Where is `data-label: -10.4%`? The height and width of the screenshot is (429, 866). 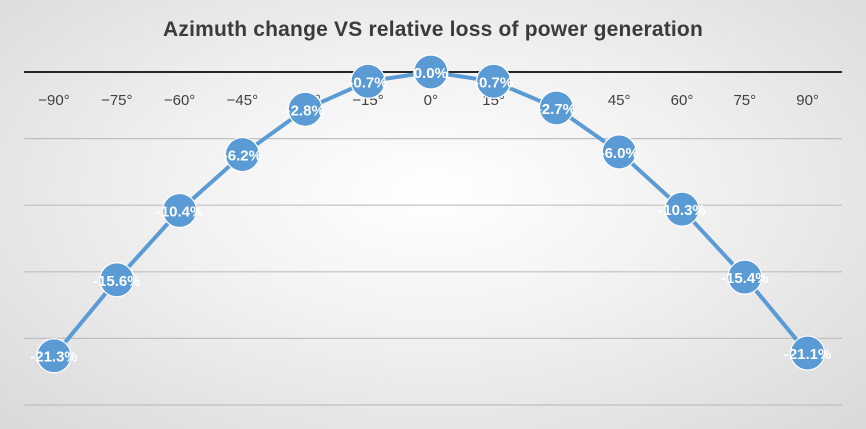 data-label: -10.4% is located at coordinates (180, 212).